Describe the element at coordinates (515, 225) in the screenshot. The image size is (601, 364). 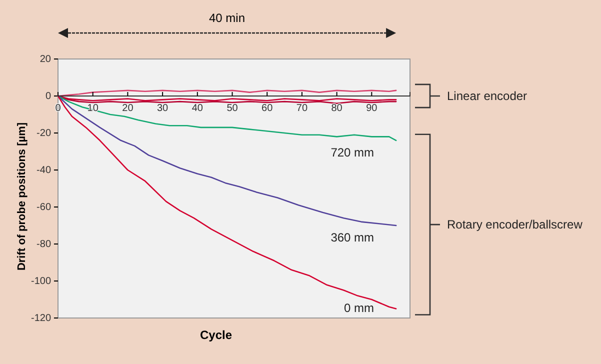
I see `text: Rotary encoder/ballscrew` at that location.